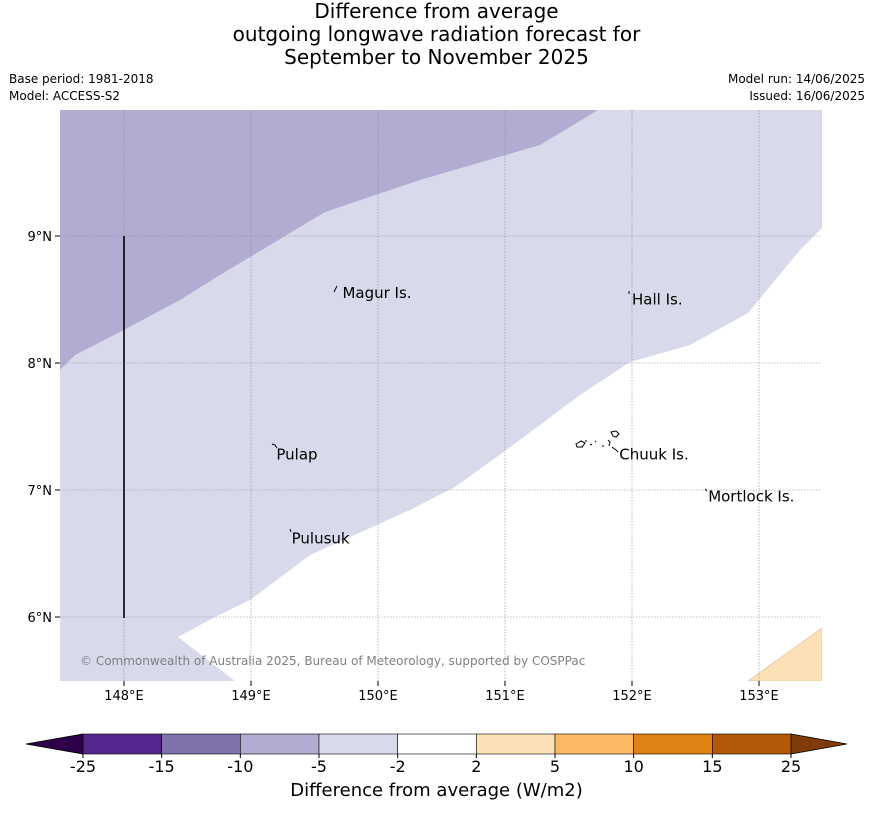 The height and width of the screenshot is (816, 873). What do you see at coordinates (436, 57) in the screenshot?
I see `title-line-3: September to November 2025` at bounding box center [436, 57].